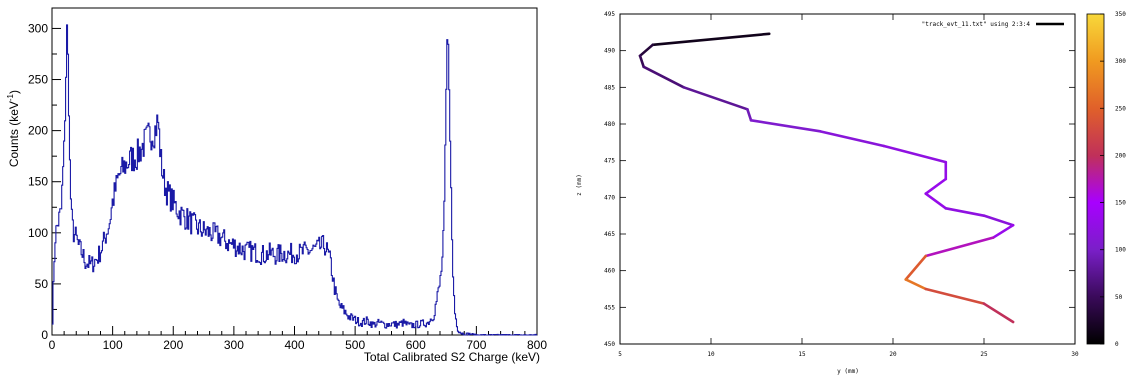 Image resolution: width=1135 pixels, height=380 pixels. Describe the element at coordinates (1095, 179) in the screenshot. I see `colorbar` at that location.